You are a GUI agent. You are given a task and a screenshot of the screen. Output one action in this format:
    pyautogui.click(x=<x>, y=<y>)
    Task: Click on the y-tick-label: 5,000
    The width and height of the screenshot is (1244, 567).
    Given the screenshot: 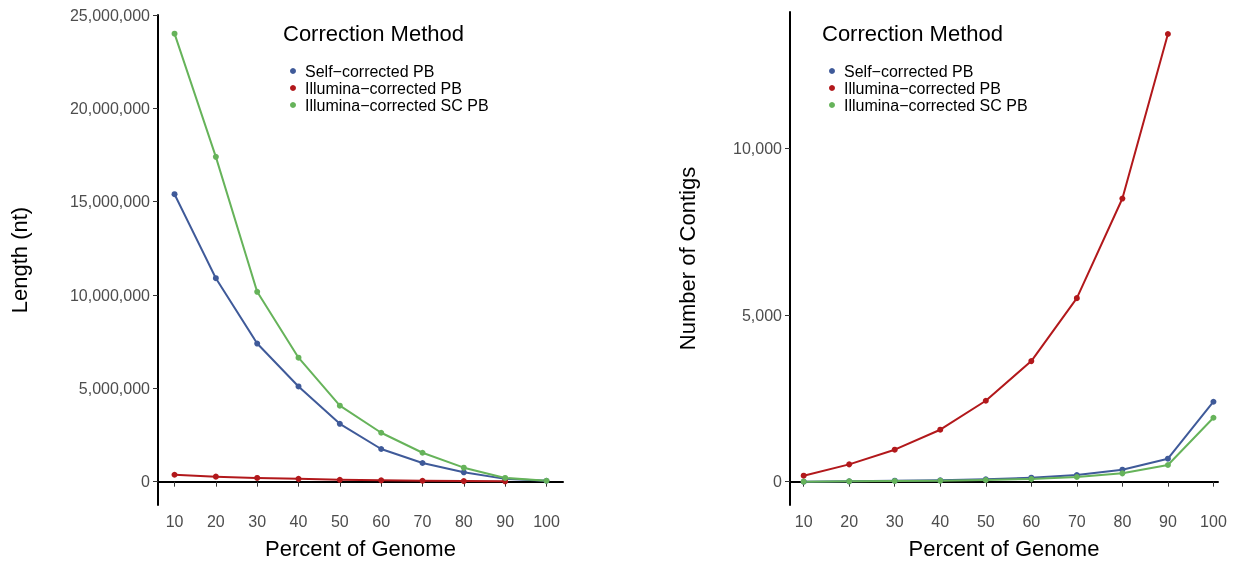 What is the action you would take?
    pyautogui.click(x=762, y=315)
    